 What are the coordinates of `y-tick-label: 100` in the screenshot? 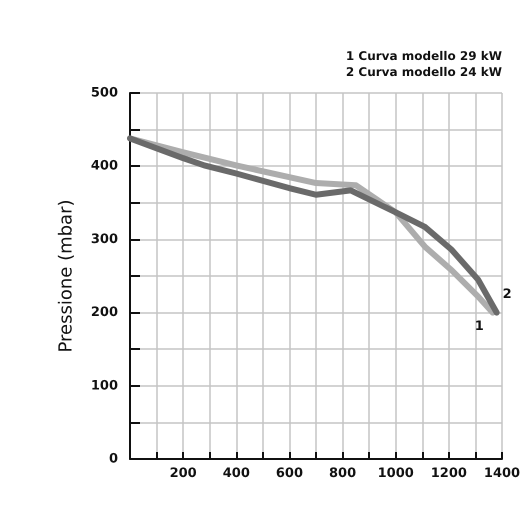 It's located at (104, 386).